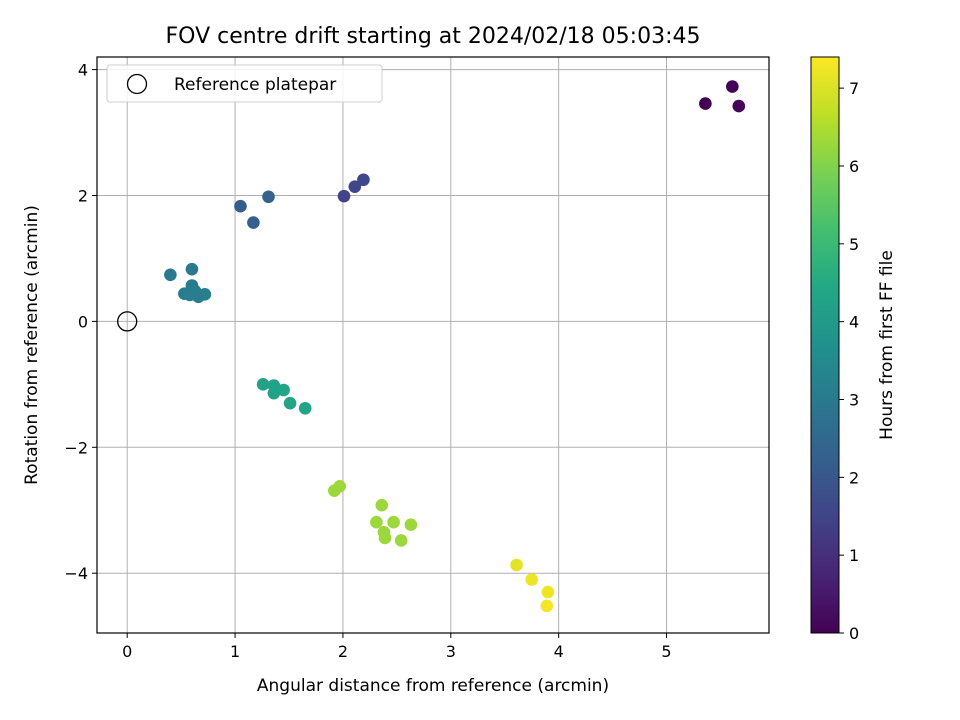 This screenshot has height=720, width=960. What do you see at coordinates (433, 686) in the screenshot?
I see `x-axis-label: Angular distance from reference (arcmin)` at bounding box center [433, 686].